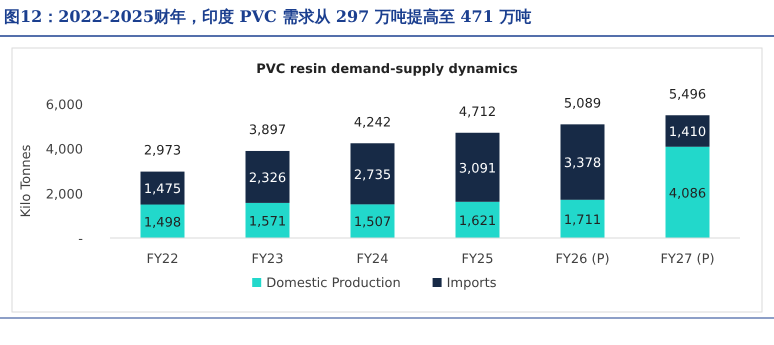 The height and width of the screenshot is (345, 774). Describe the element at coordinates (583, 104) in the screenshot. I see `total-label: 5,089` at that location.